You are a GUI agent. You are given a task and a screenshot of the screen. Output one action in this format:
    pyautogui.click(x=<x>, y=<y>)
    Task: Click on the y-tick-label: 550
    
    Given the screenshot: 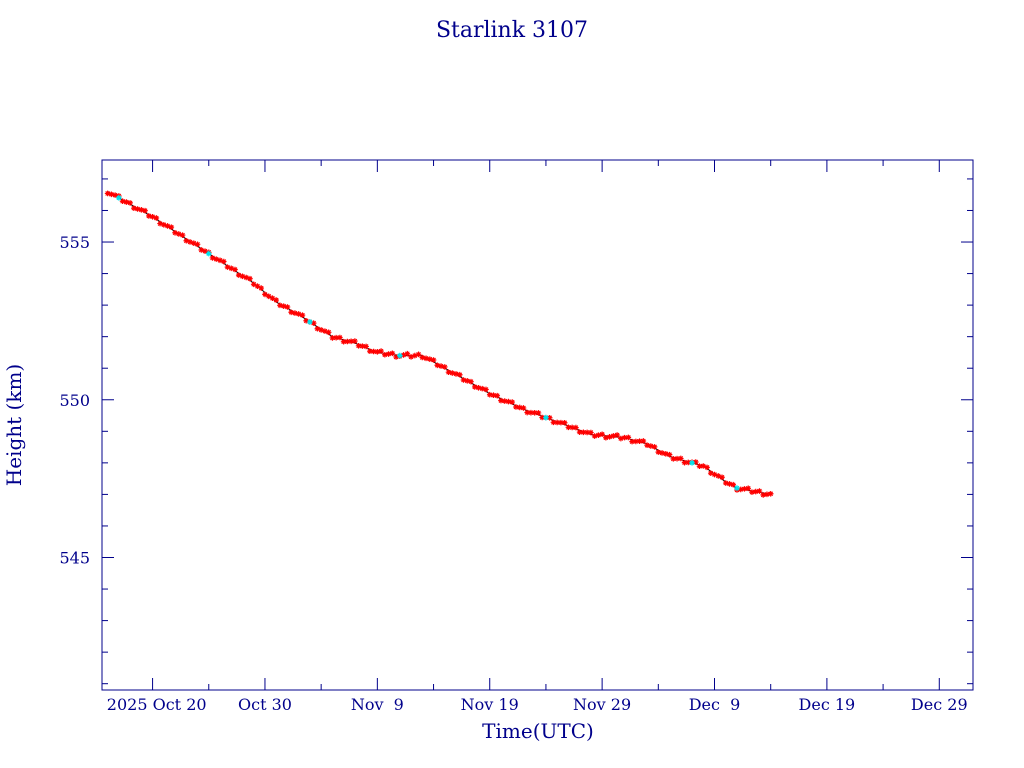 What is the action you would take?
    pyautogui.click(x=74, y=400)
    